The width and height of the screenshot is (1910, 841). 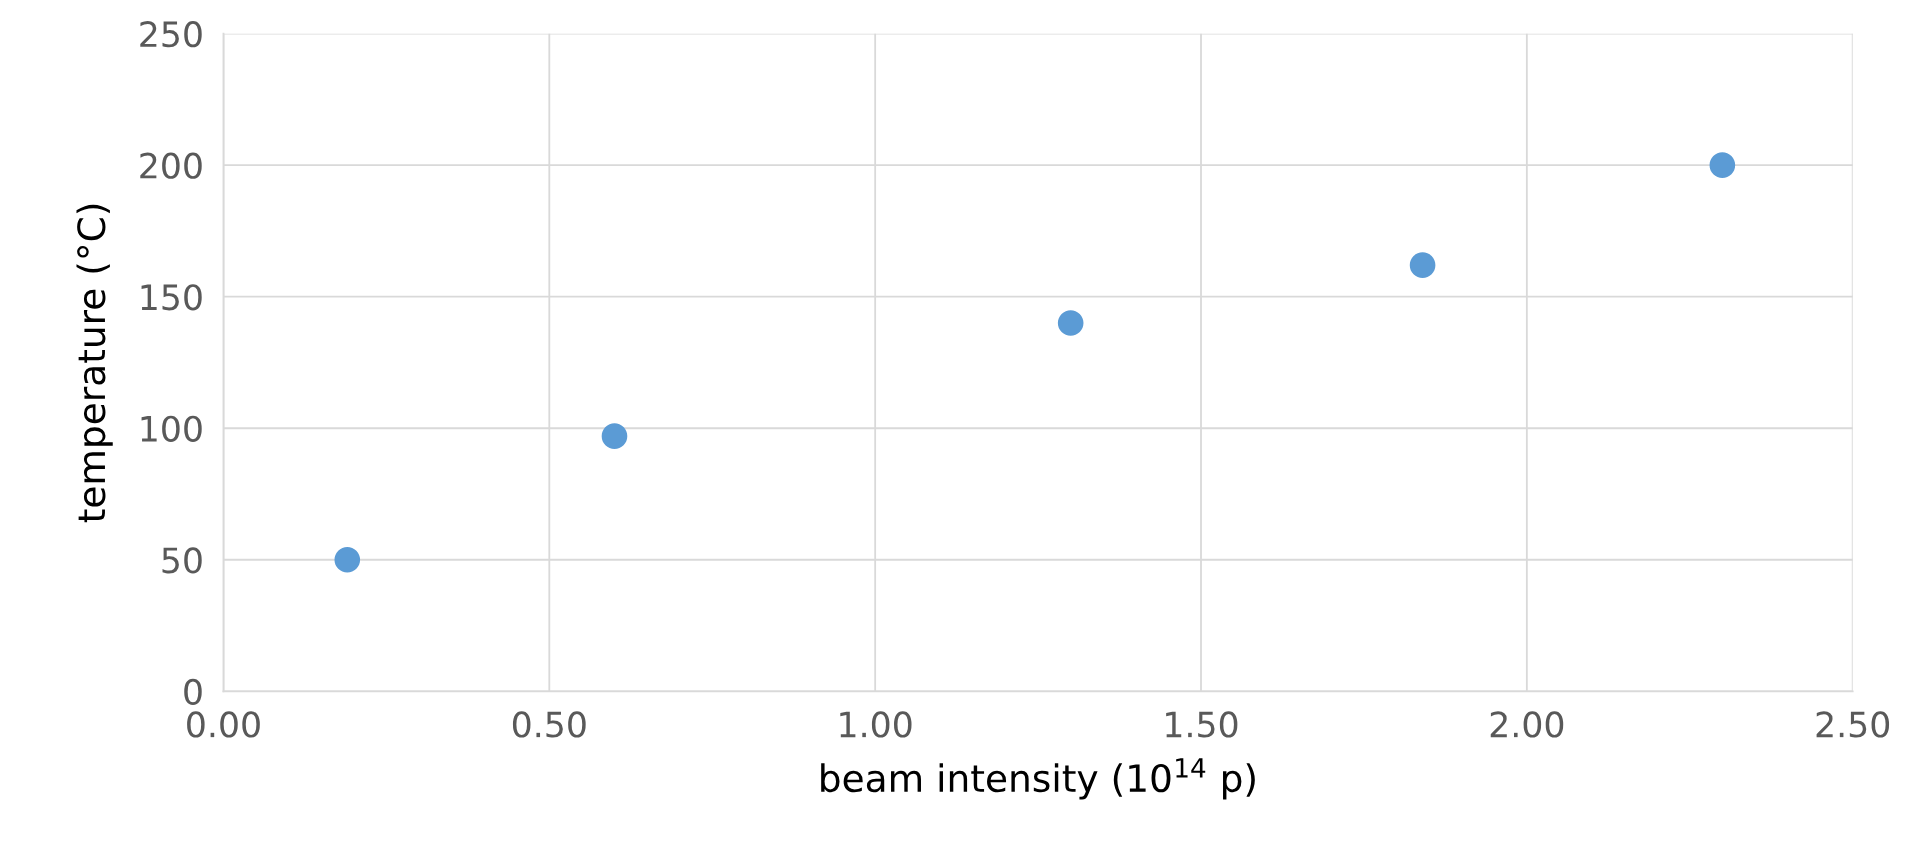 I want to click on x-tick-label: 0.00, so click(x=223, y=724).